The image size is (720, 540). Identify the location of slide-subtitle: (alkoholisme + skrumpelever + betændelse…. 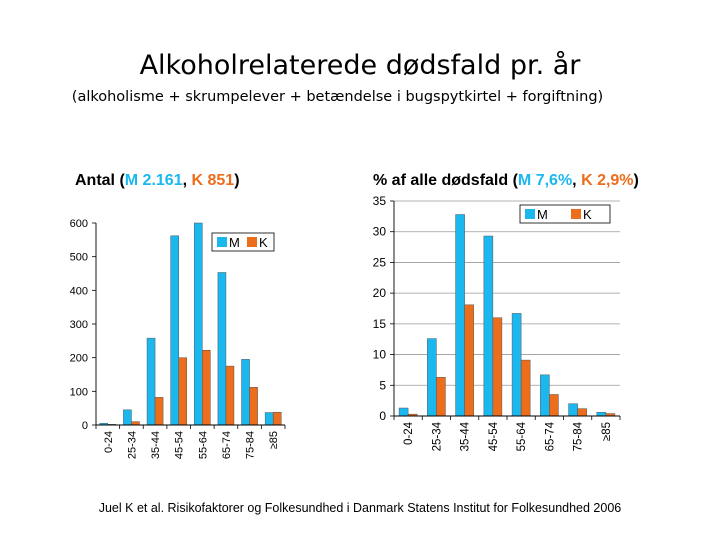
(337, 97).